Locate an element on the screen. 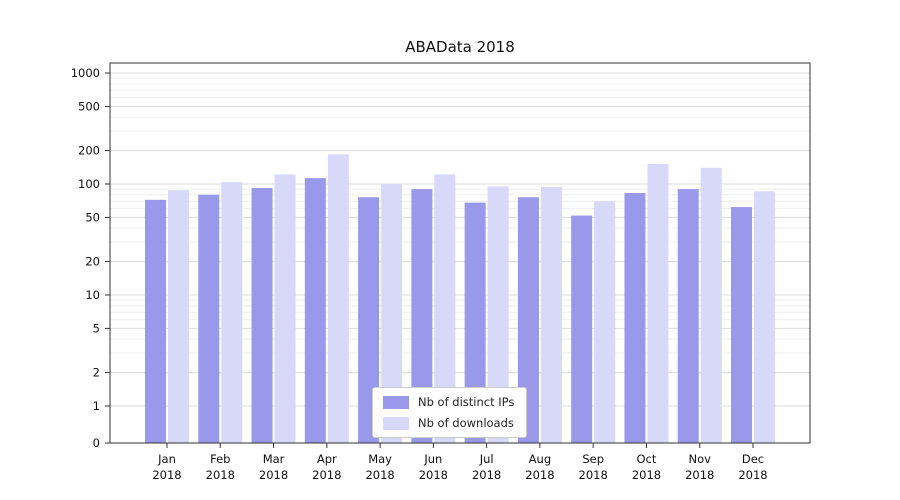  bar-downloads-nov is located at coordinates (711, 305).